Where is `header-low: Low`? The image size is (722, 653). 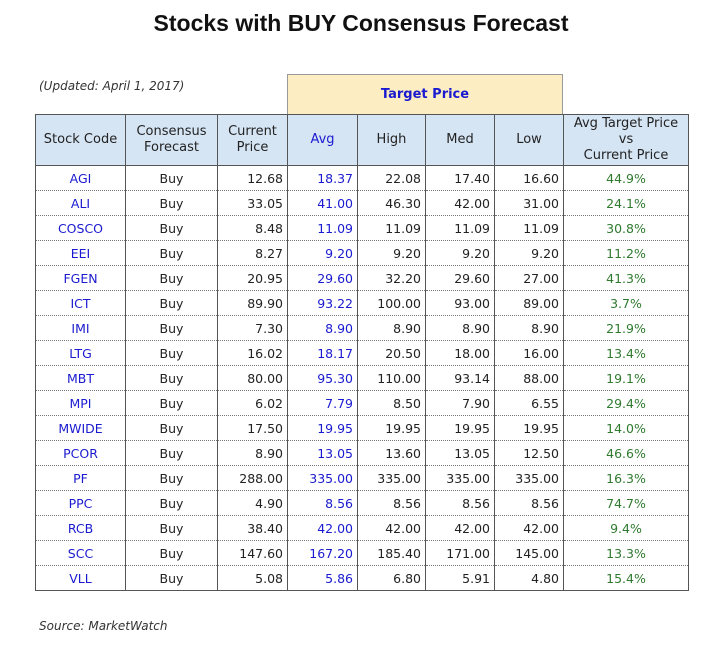
header-low: Low is located at coordinates (529, 140).